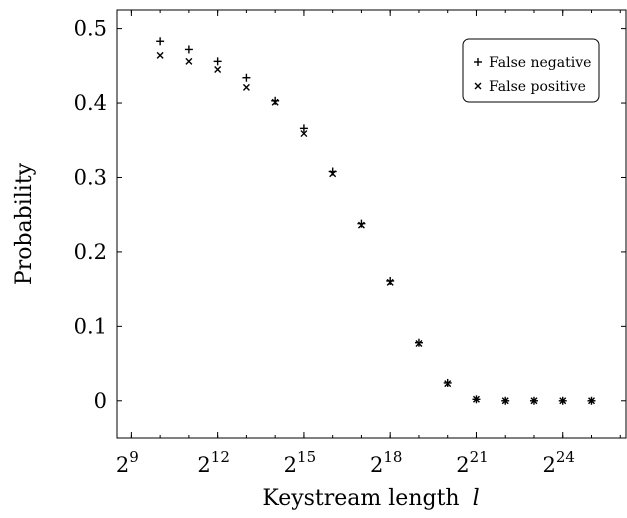 The width and height of the screenshot is (627, 518). Describe the element at coordinates (90, 326) in the screenshot. I see `y-tick-label: 0.1` at that location.